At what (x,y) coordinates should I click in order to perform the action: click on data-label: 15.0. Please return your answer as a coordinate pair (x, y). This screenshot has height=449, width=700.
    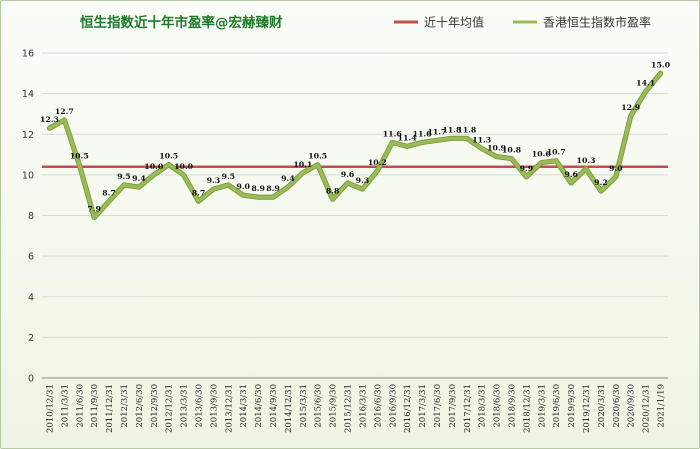
    Looking at the image, I should click on (661, 64).